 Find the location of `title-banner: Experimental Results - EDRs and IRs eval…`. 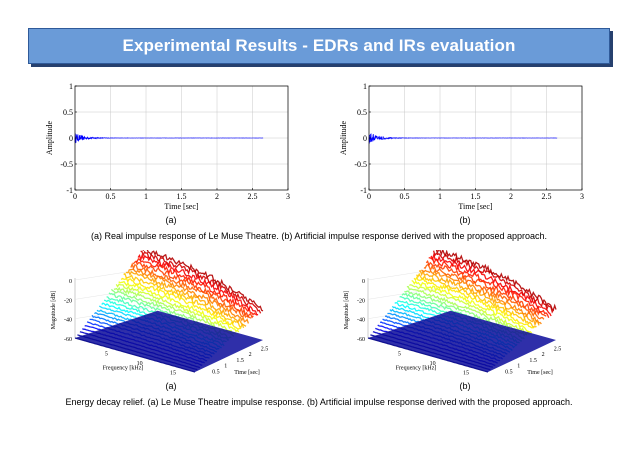

title-banner: Experimental Results - EDRs and IRs eval… is located at coordinates (319, 46).